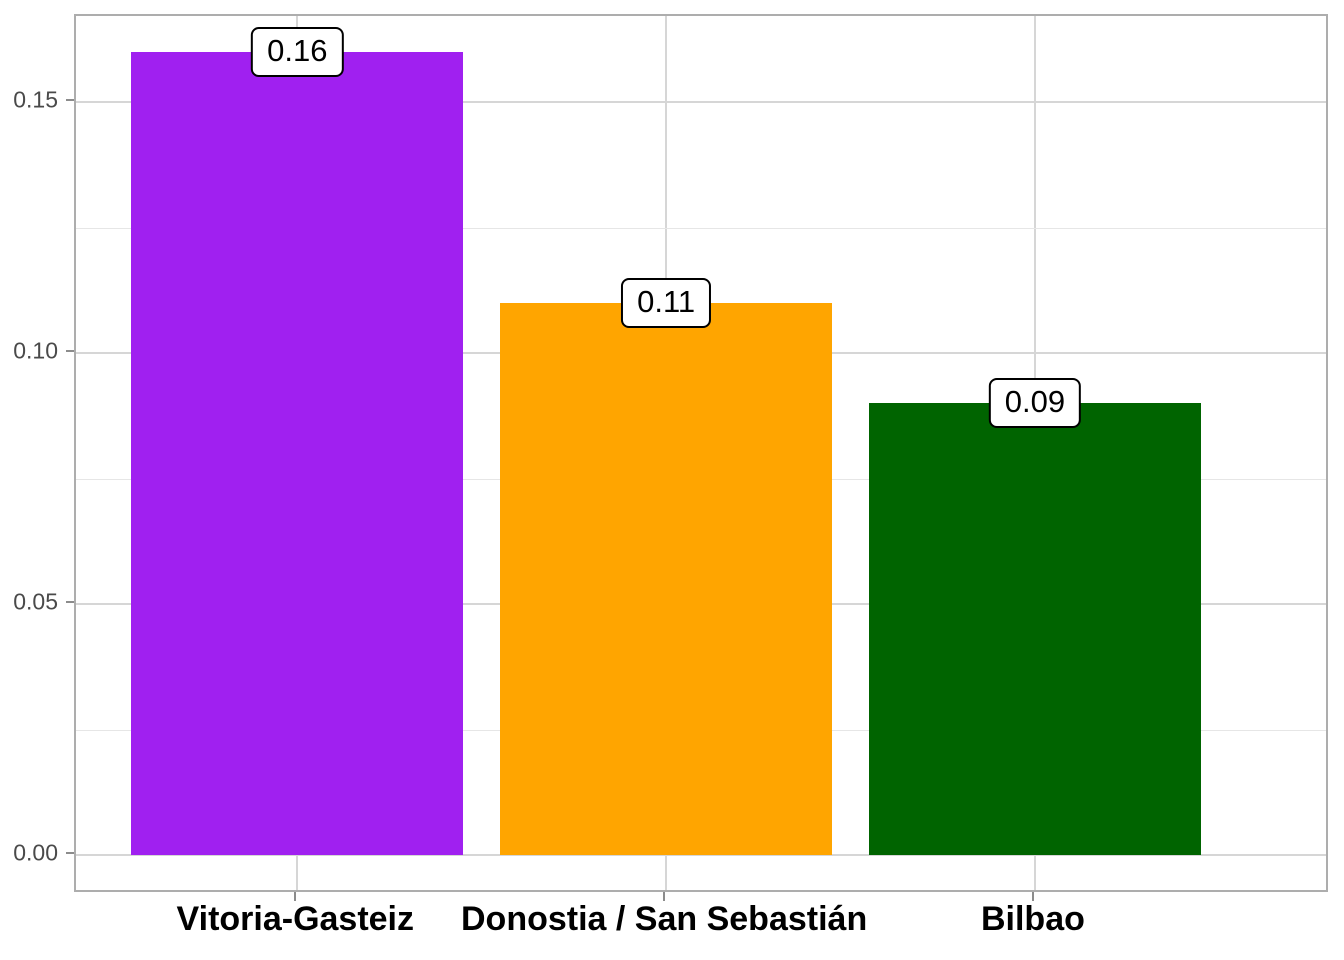  What do you see at coordinates (1035, 403) in the screenshot?
I see `value-label-bilbao: 0.09` at bounding box center [1035, 403].